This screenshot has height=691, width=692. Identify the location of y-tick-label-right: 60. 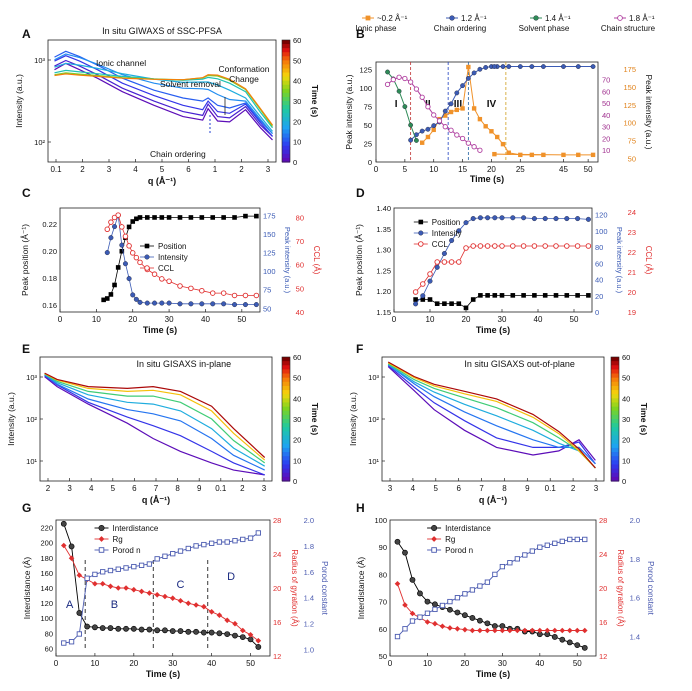
(606, 91).